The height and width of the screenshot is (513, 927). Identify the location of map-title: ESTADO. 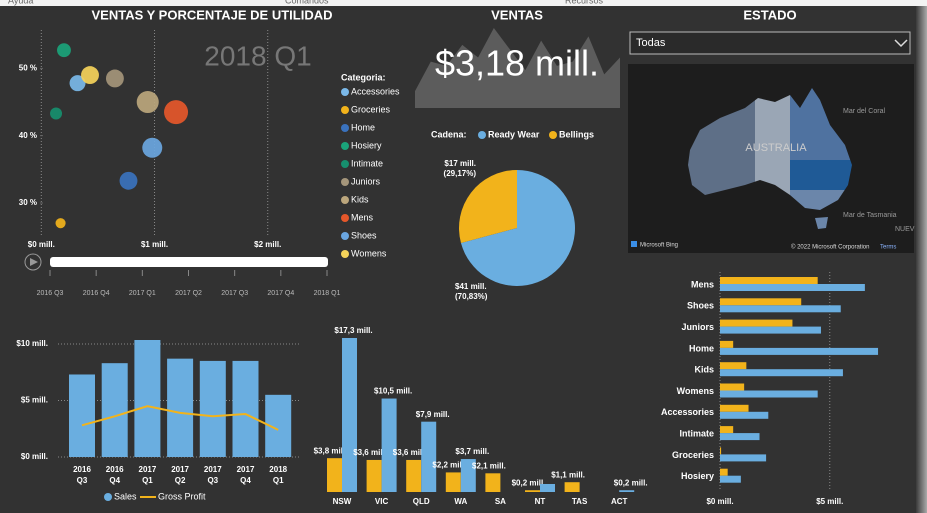
(769, 14).